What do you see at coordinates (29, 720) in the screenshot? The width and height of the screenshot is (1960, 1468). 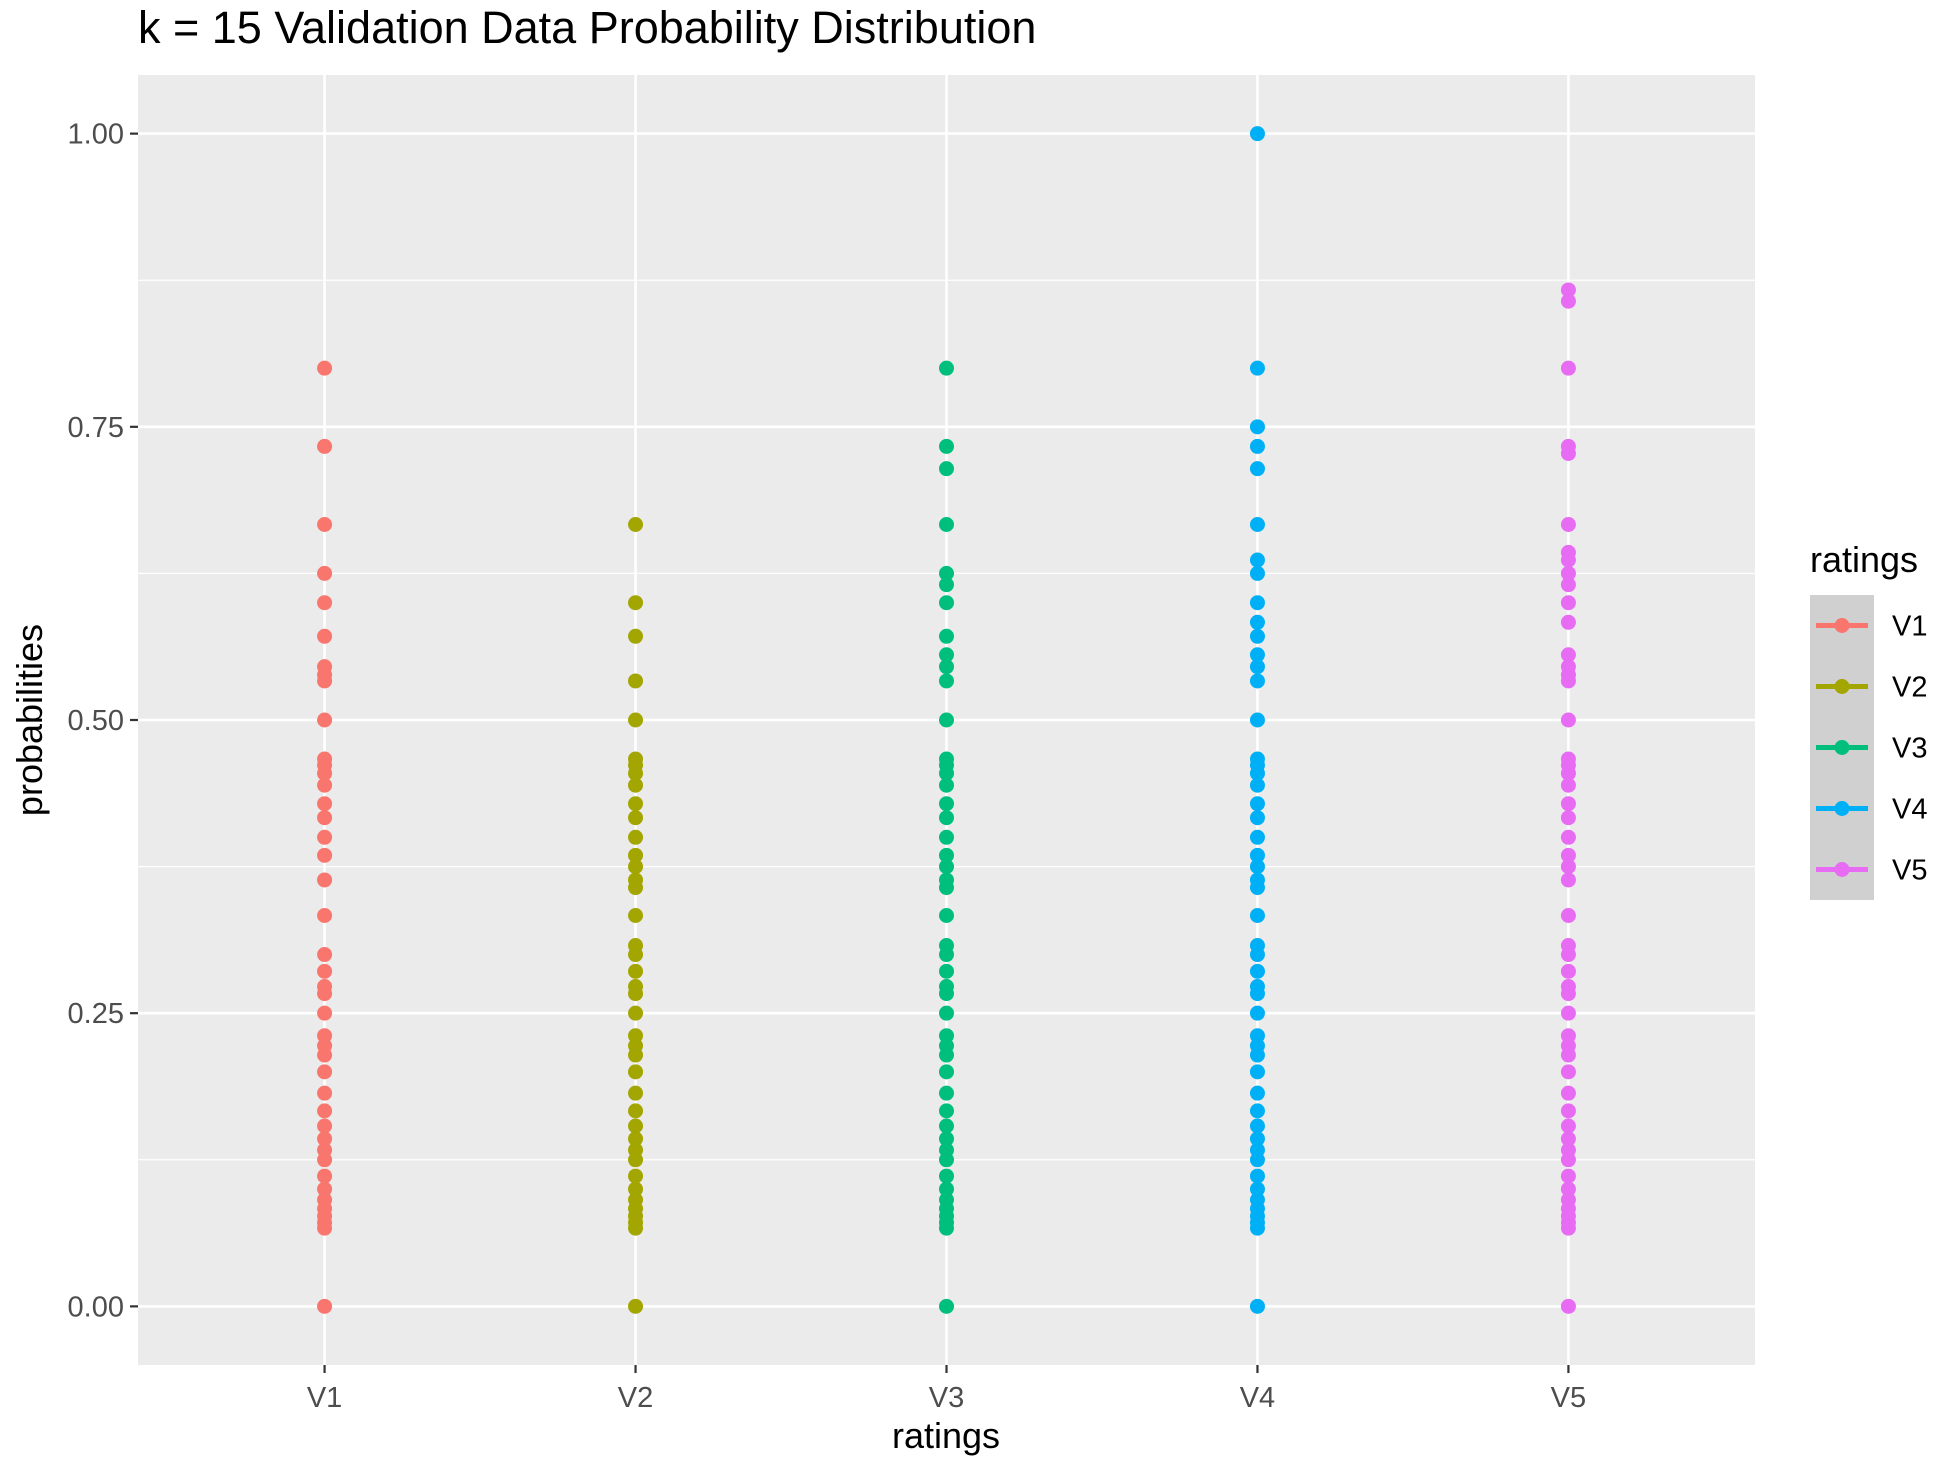 I see `y-axis-title: probabilities` at bounding box center [29, 720].